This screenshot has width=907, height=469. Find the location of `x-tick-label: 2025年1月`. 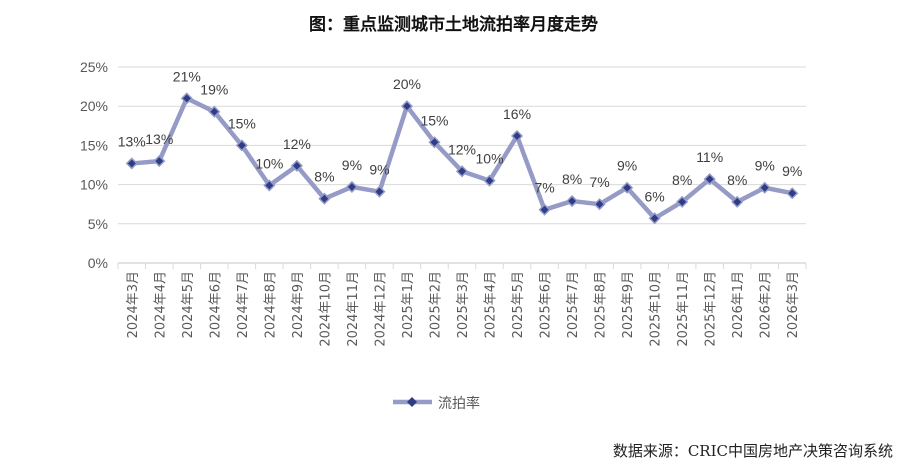

x-tick-label: 2025年1月 is located at coordinates (408, 304).